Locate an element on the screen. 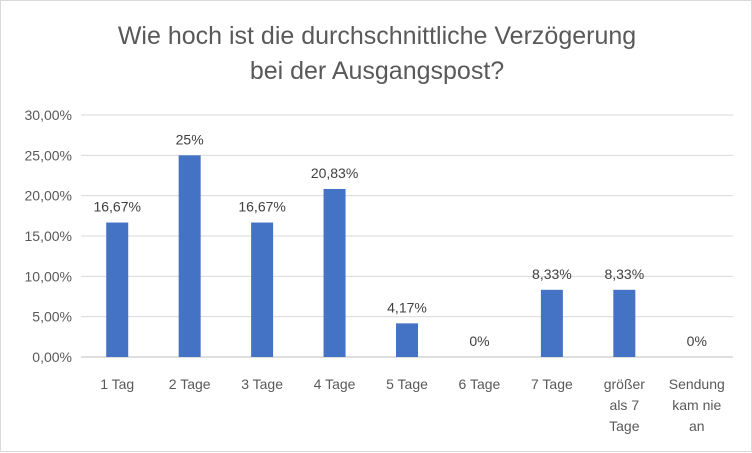 The width and height of the screenshot is (752, 453). y-tick-label: 30,00% is located at coordinates (48, 115).